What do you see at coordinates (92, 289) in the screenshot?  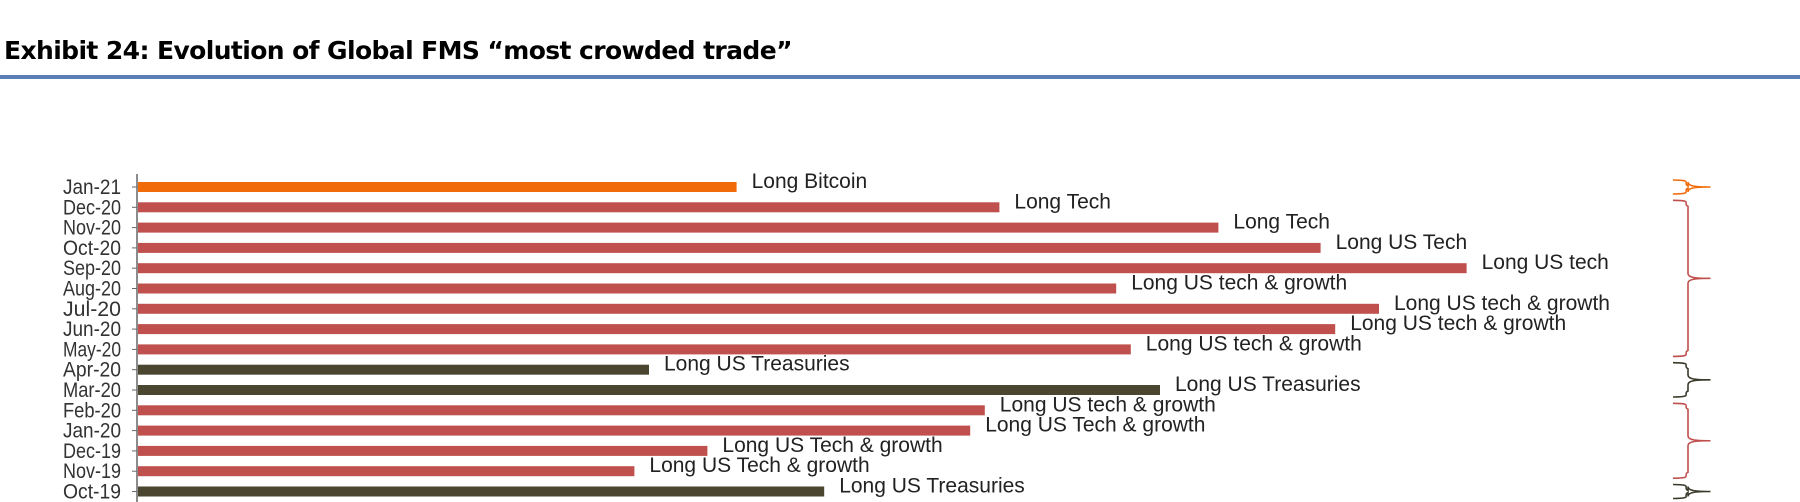 I see `y-tick-label: Aug-20` at bounding box center [92, 289].